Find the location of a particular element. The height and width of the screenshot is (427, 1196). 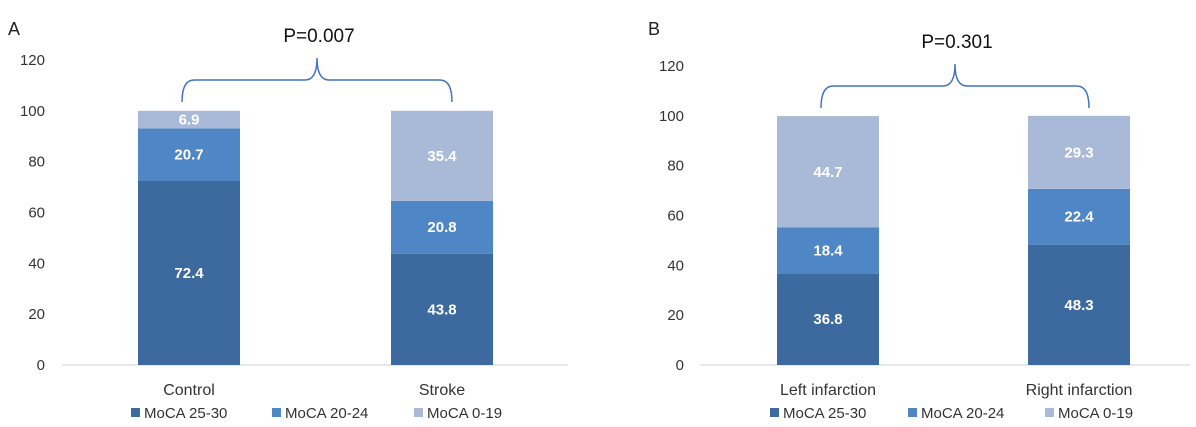

panel-label: A is located at coordinates (14, 29).